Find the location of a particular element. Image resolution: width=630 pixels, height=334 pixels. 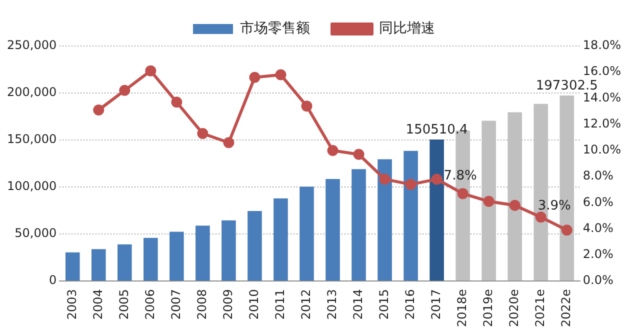

x-tick-label: 2007 is located at coordinates (175, 304).